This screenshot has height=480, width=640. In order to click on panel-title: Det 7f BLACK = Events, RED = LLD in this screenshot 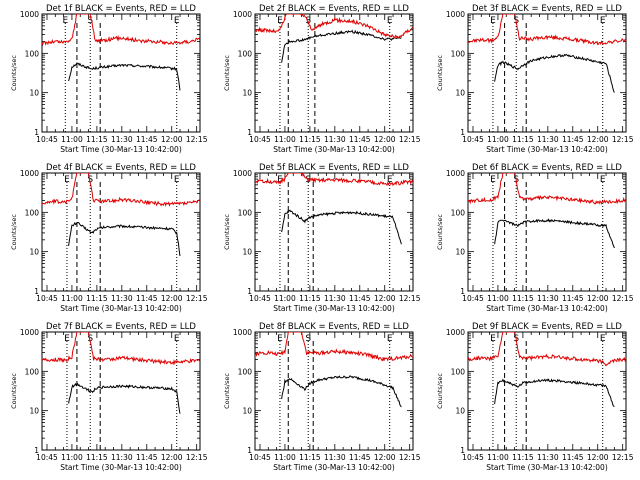, I will do `click(121, 327)`.